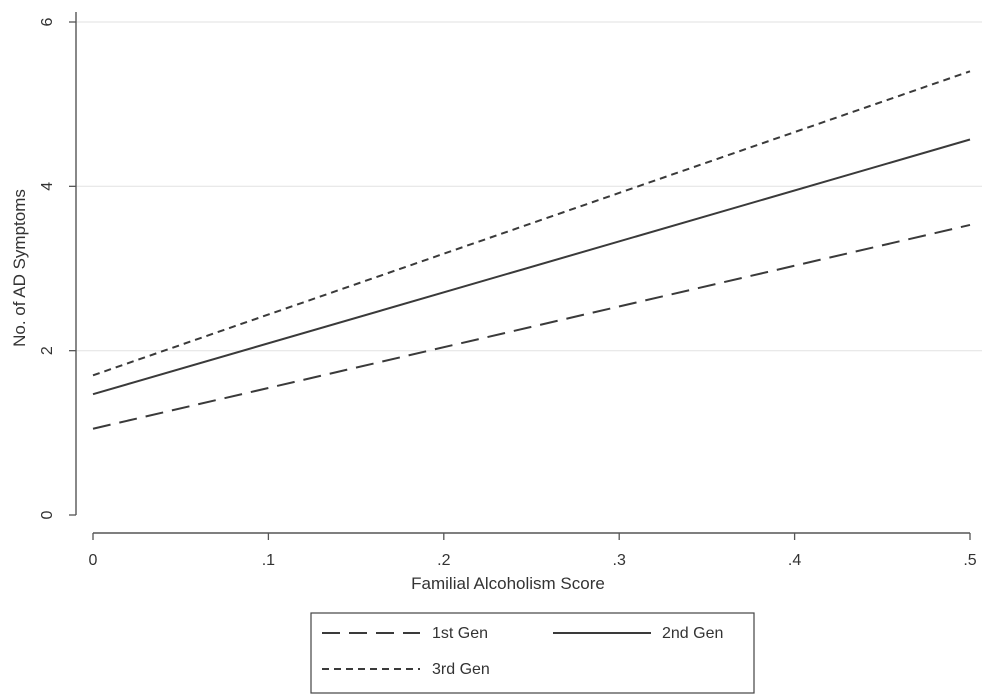  I want to click on y-tick-label: 4, so click(47, 186).